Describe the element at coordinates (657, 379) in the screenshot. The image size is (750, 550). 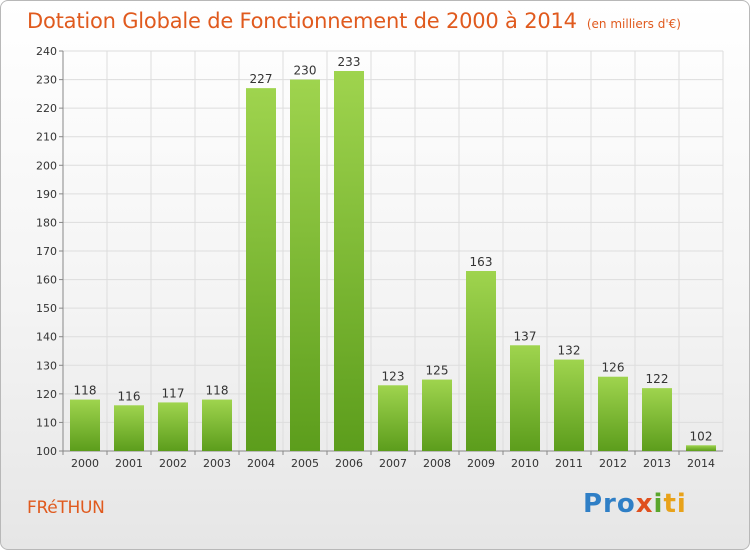
I see `bar-value-label: 122` at that location.